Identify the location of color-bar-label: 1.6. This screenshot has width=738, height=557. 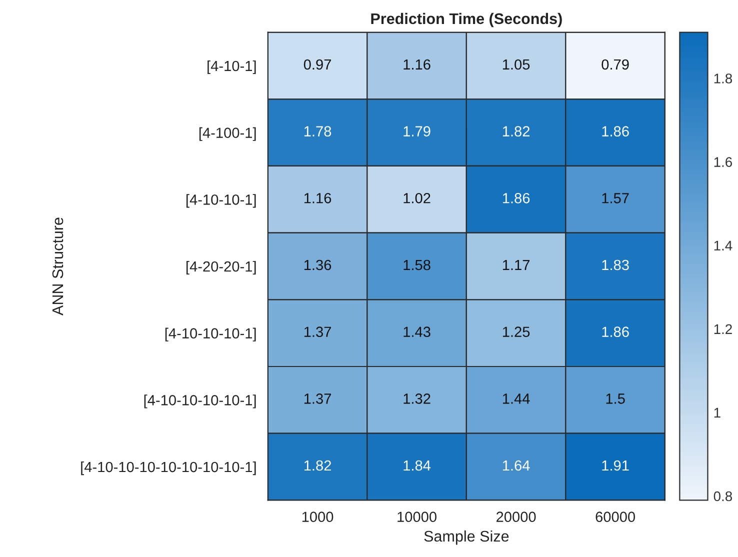
(723, 162).